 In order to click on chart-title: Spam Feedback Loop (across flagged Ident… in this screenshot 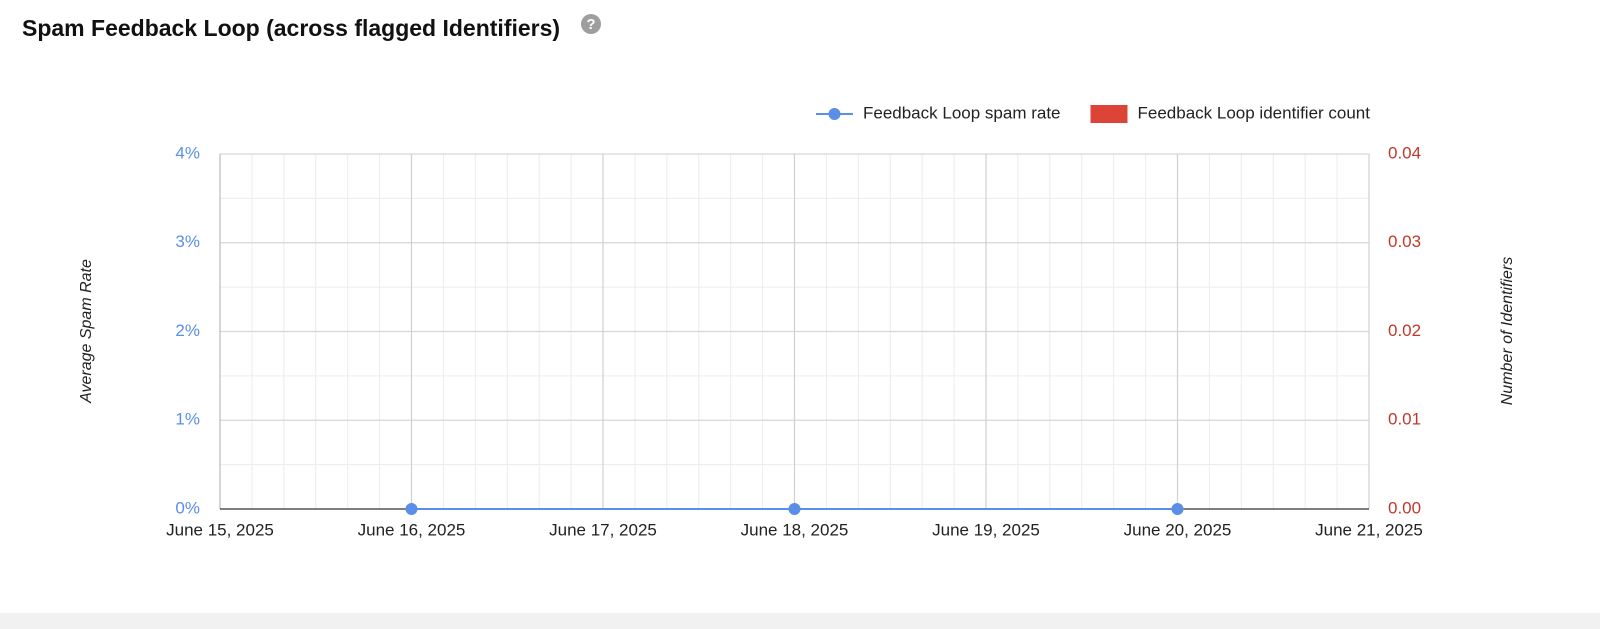, I will do `click(291, 28)`.